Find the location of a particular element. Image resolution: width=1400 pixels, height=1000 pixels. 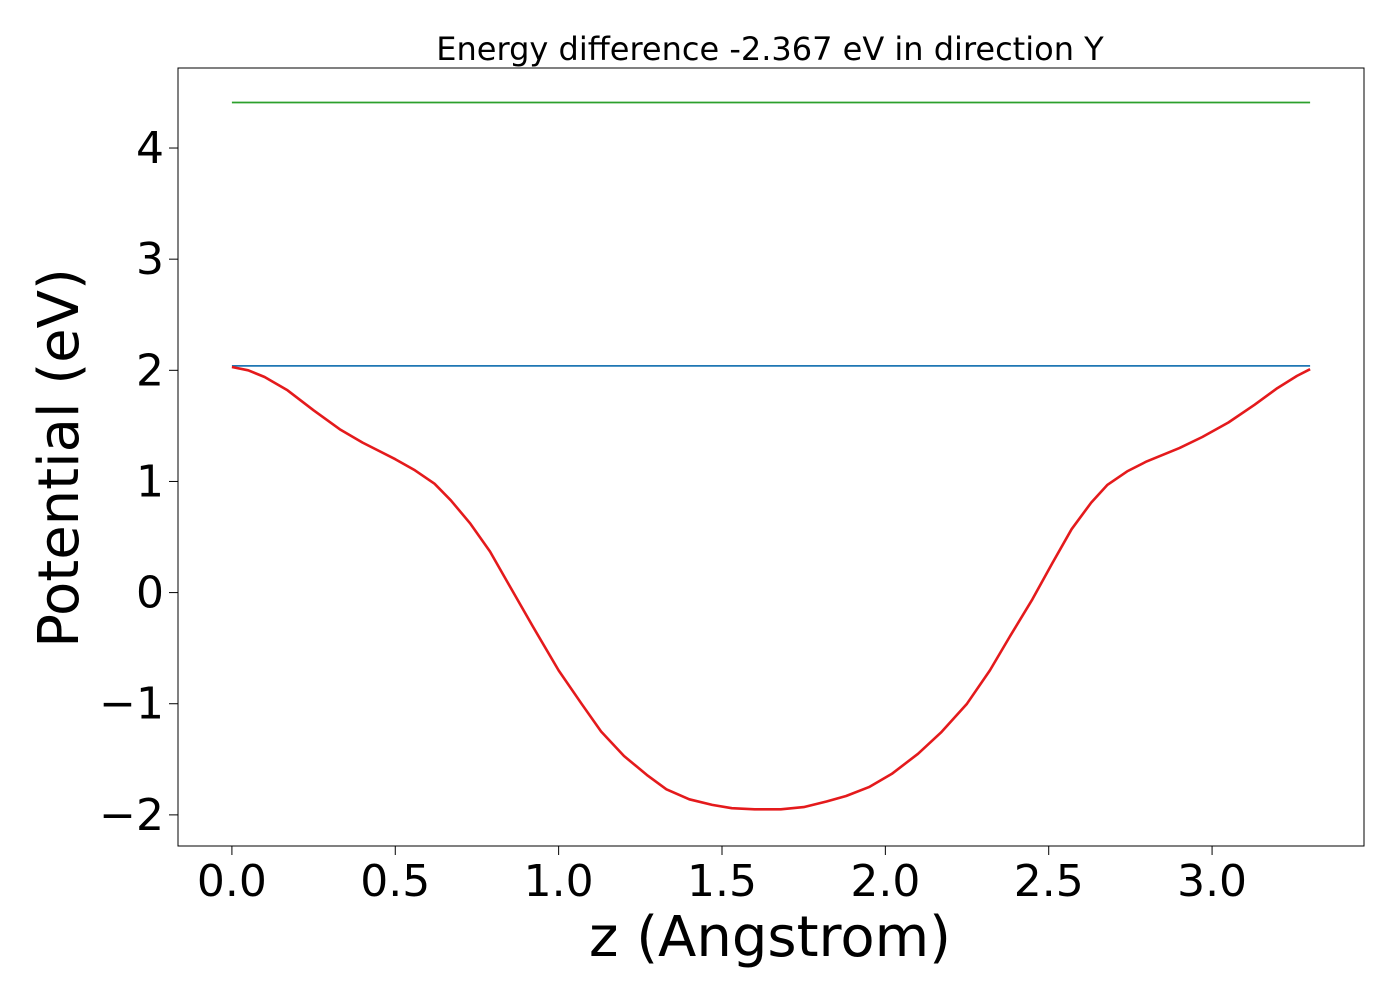

x-tick-label: 2.0 is located at coordinates (885, 881).